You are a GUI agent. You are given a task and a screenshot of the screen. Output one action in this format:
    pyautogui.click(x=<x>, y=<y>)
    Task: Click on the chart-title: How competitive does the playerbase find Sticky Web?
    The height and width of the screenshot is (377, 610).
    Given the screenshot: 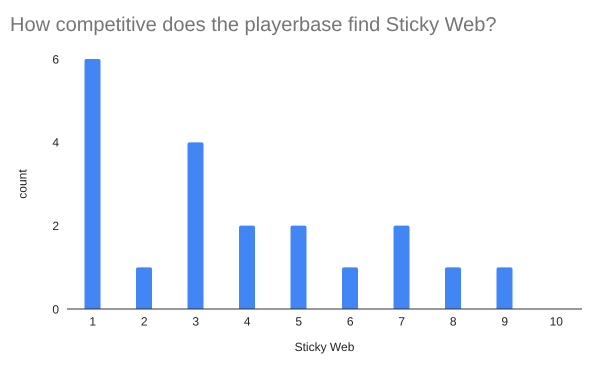 What is the action you would take?
    pyautogui.click(x=253, y=25)
    